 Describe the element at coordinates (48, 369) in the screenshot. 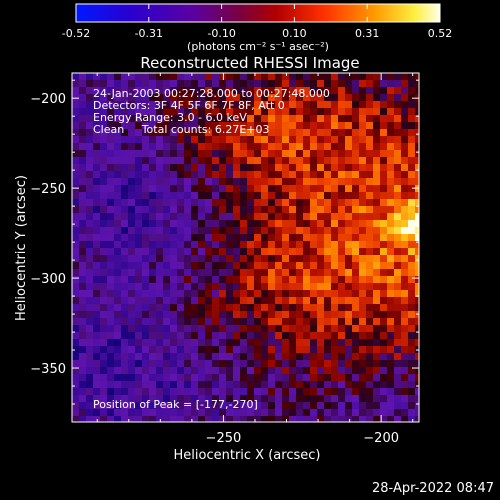

I see `y-tick-label: −350` at that location.